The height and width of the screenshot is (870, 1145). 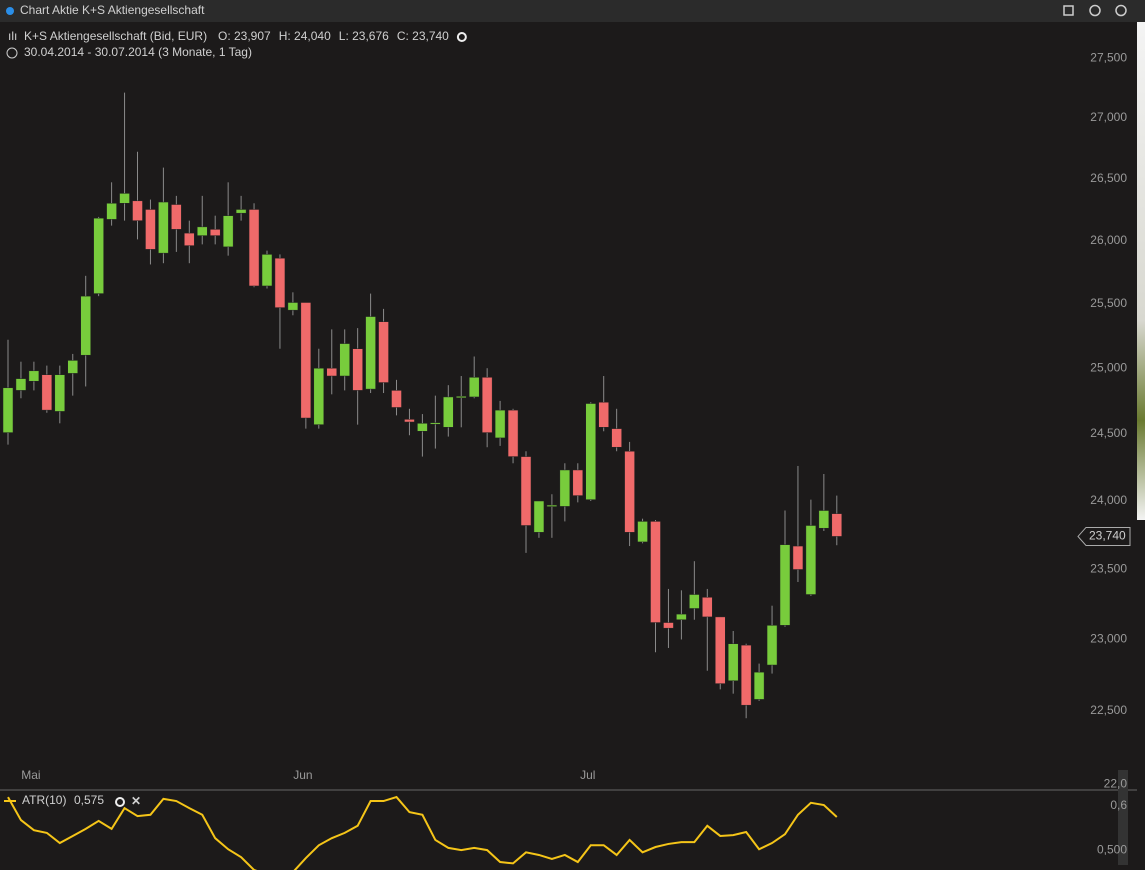 I want to click on y-tick-label: 26,000, so click(x=1108, y=240).